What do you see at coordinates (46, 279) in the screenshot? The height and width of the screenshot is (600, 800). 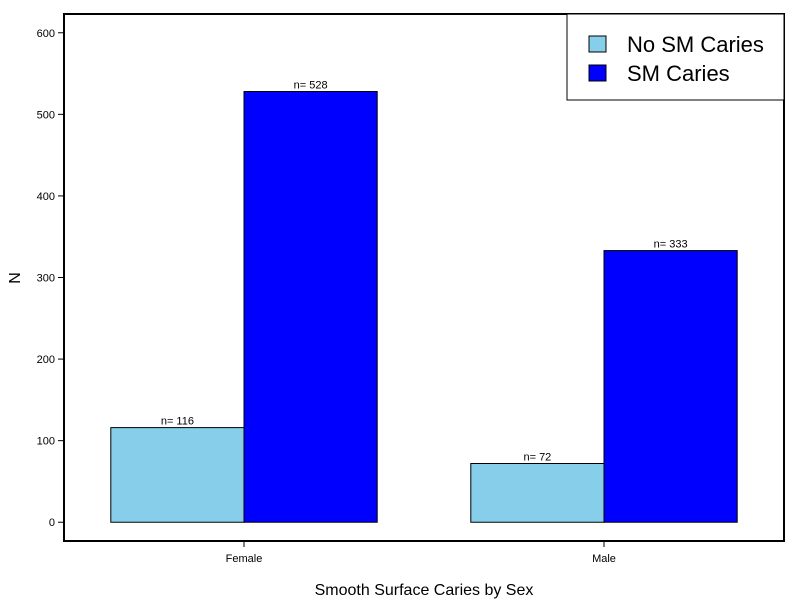 I see `y-tick-label: 300` at bounding box center [46, 279].